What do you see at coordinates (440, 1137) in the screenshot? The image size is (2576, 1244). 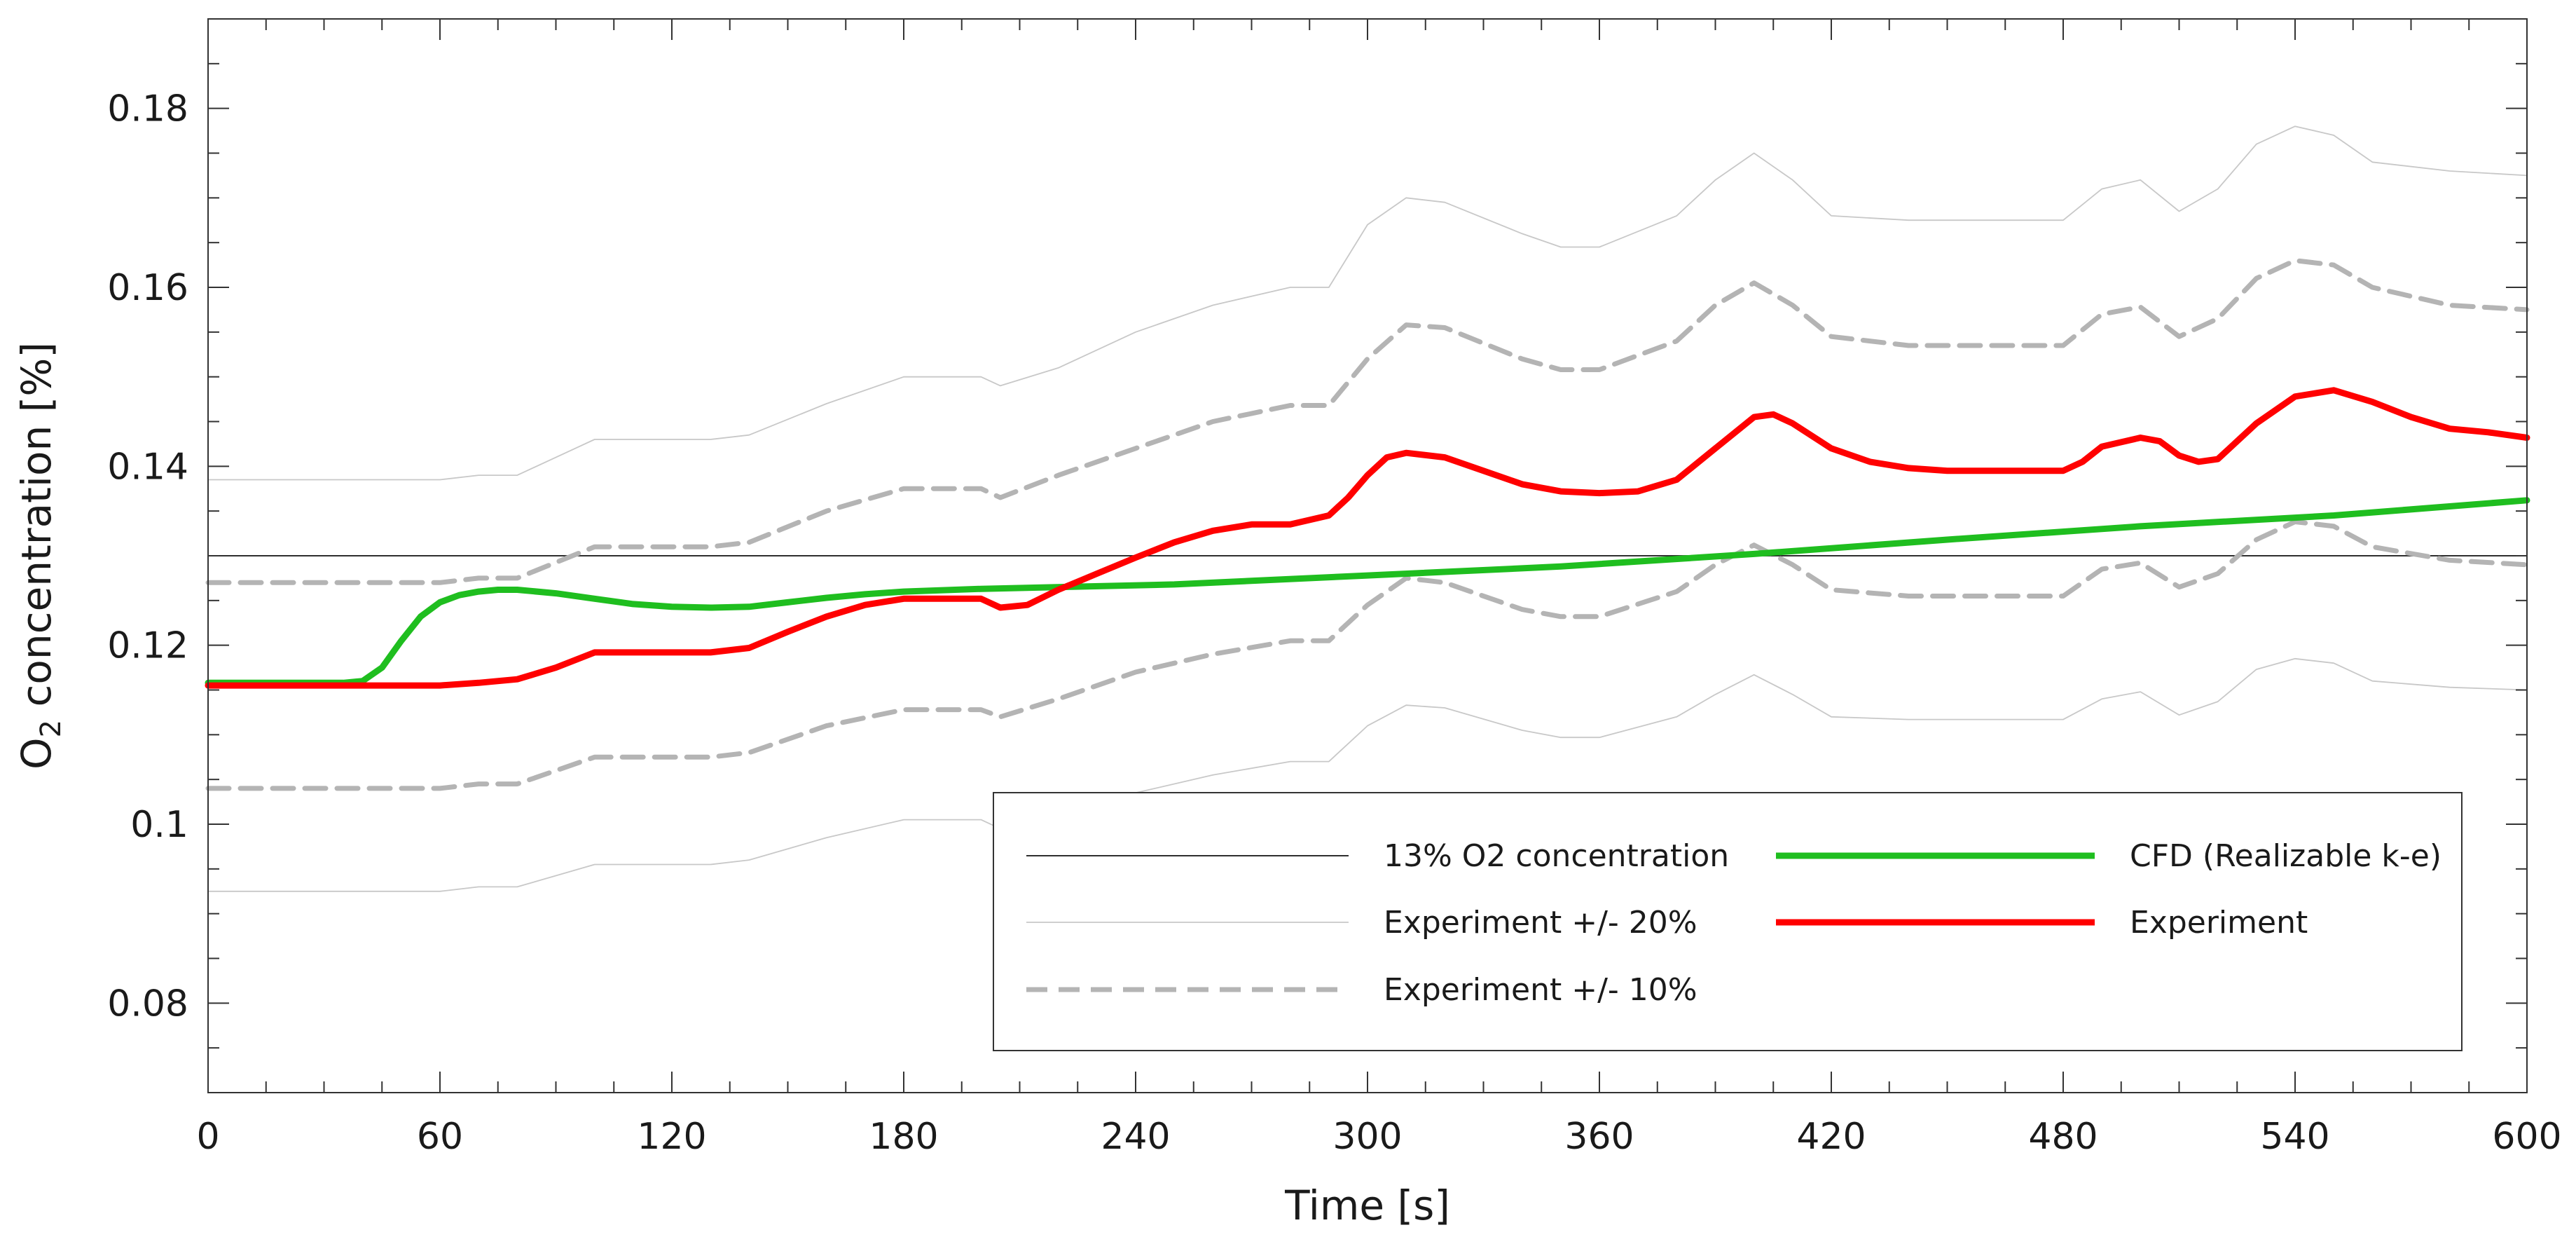 I see `x-tick-label-60: 60` at bounding box center [440, 1137].